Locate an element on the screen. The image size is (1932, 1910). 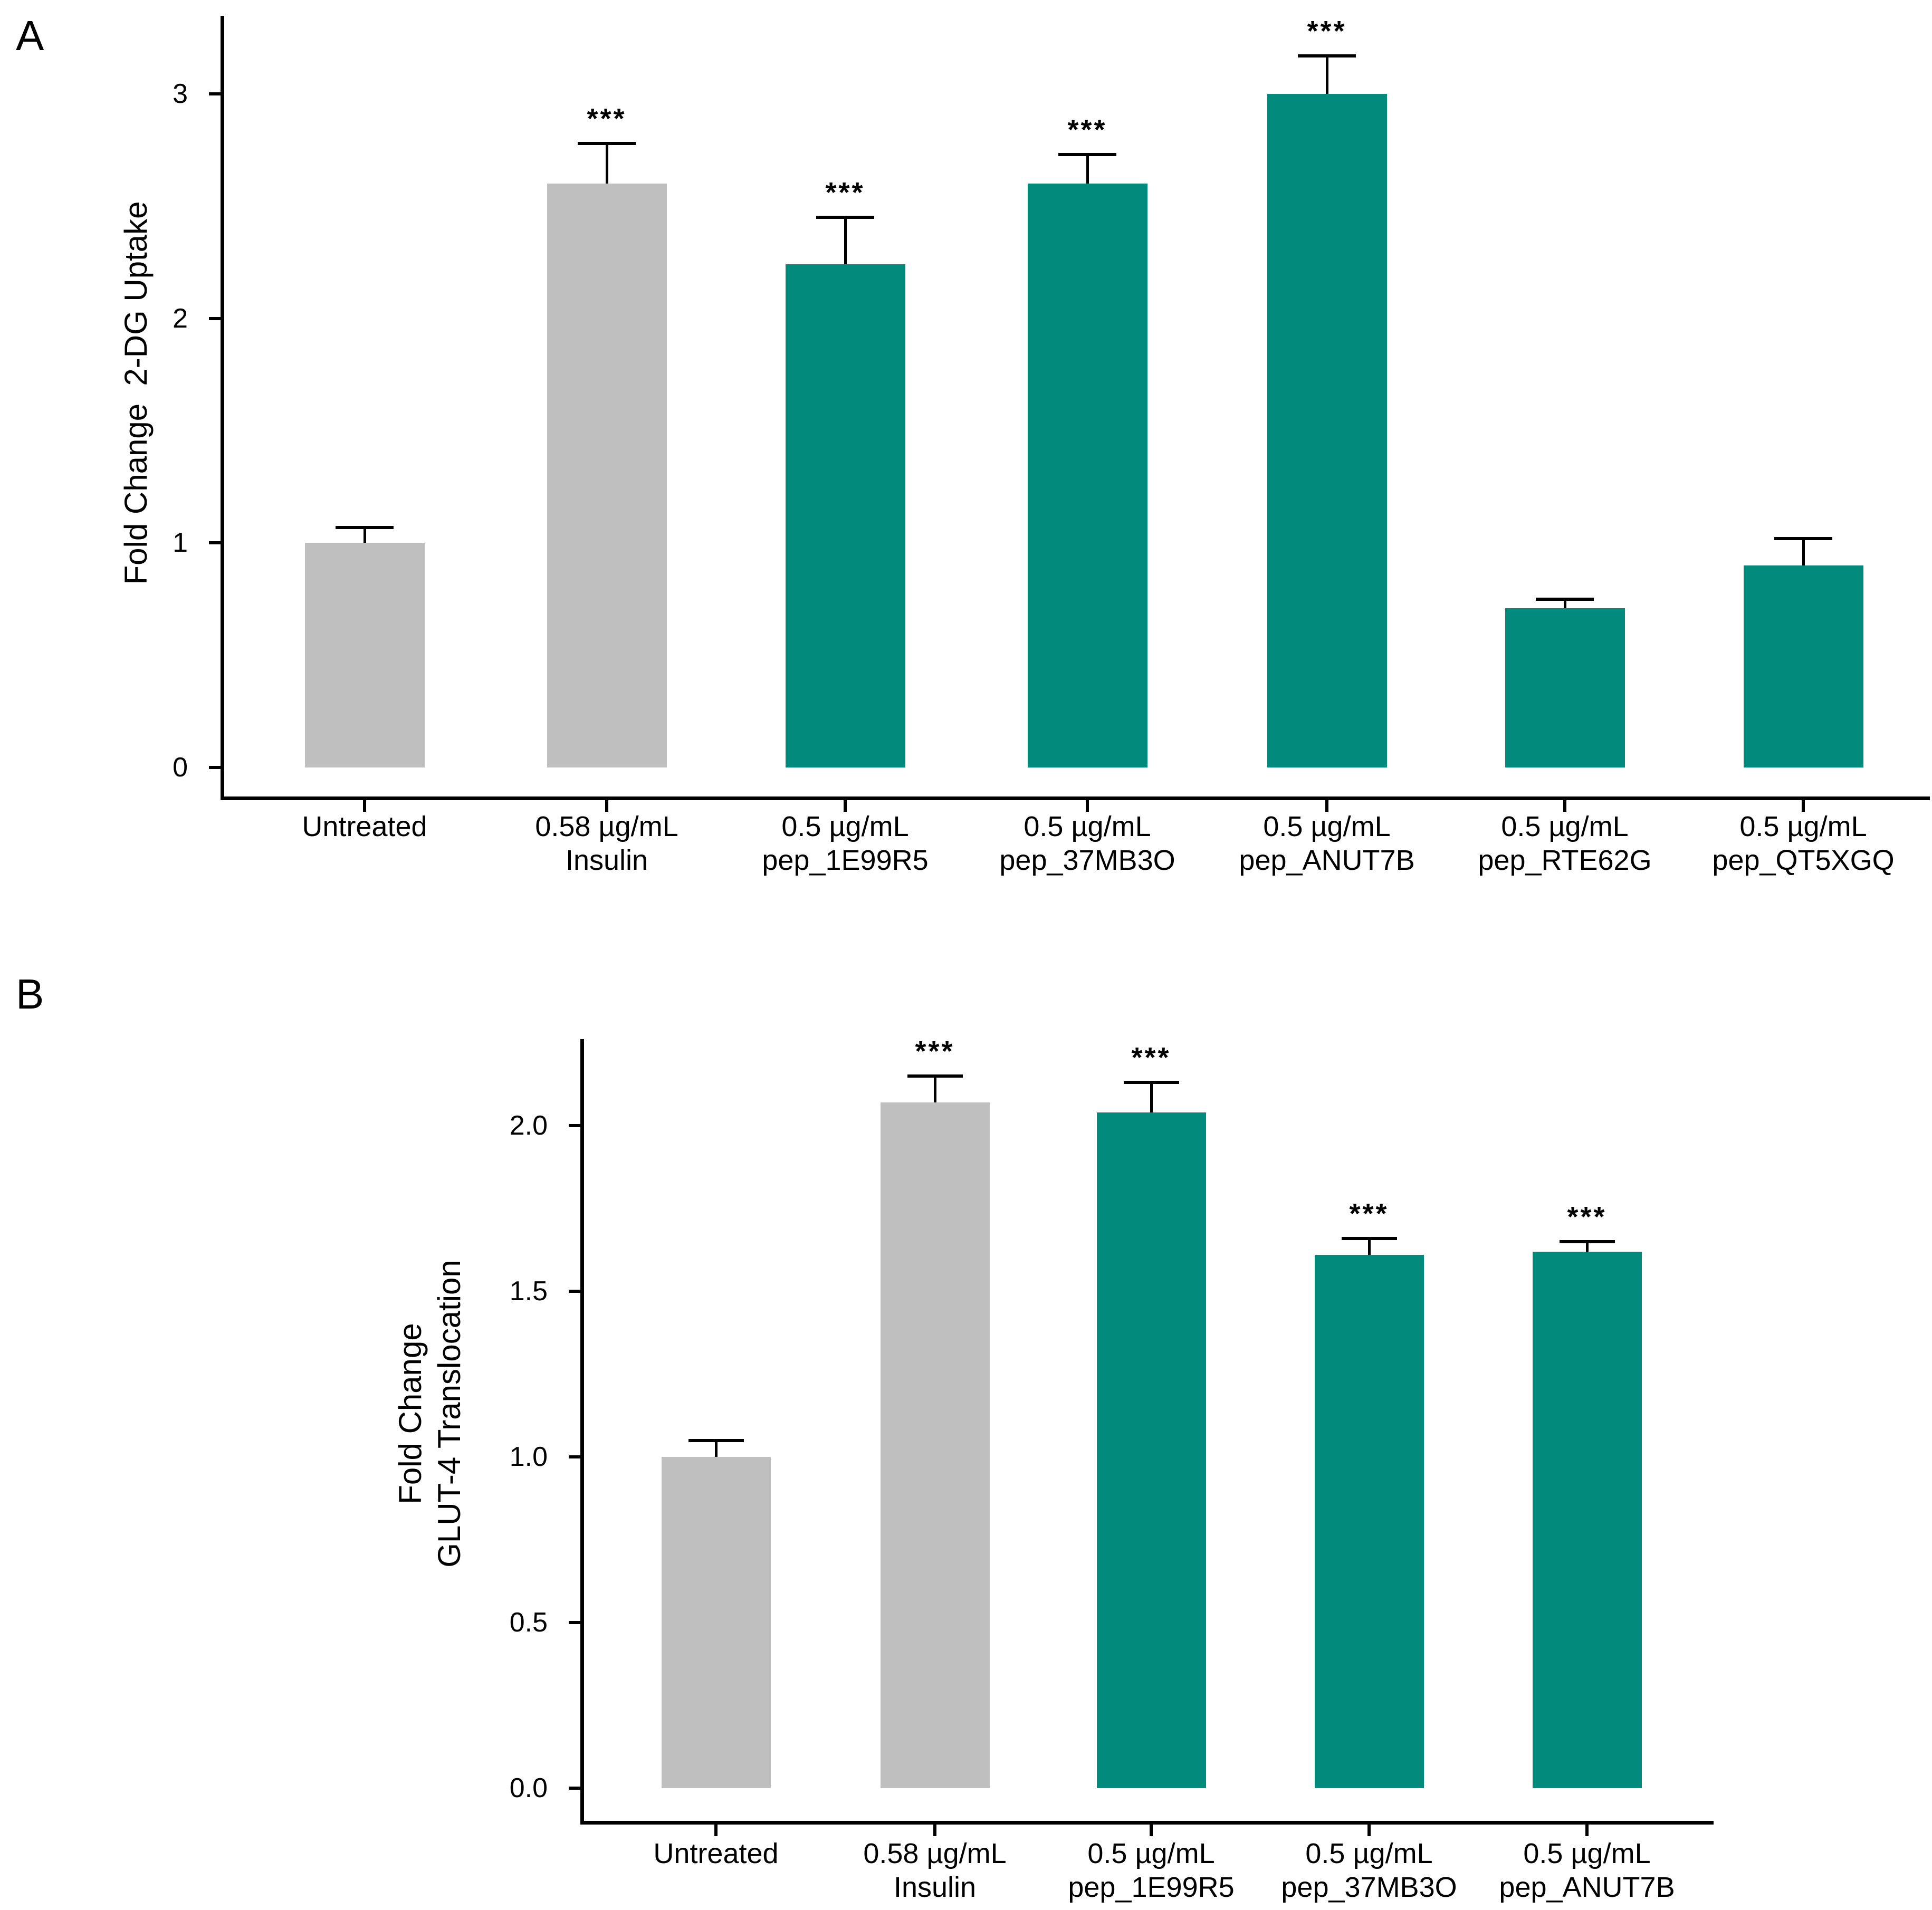
y-axis-tick-label: 2 is located at coordinates (180, 319).